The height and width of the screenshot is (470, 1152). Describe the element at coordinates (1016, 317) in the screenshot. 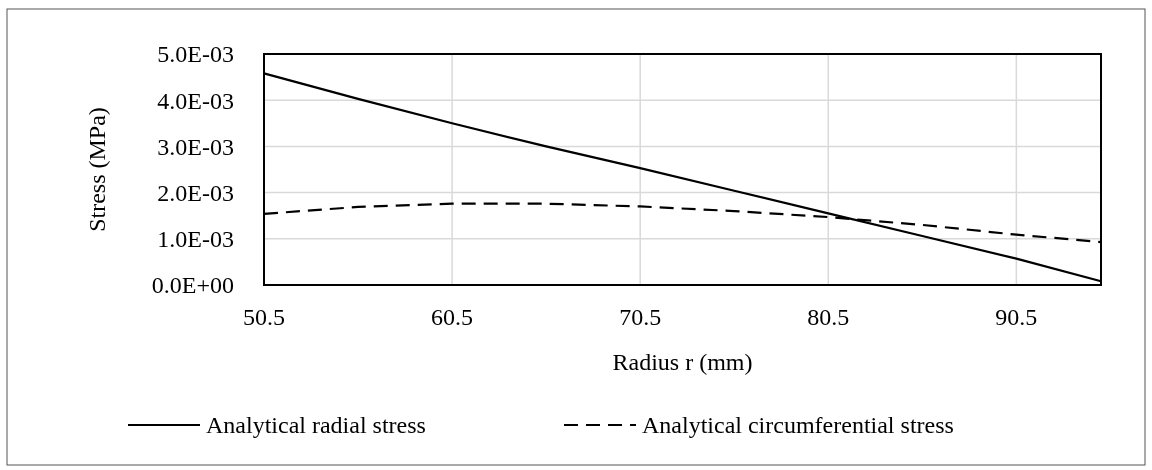

I see `x-tick-label: 90.5` at that location.